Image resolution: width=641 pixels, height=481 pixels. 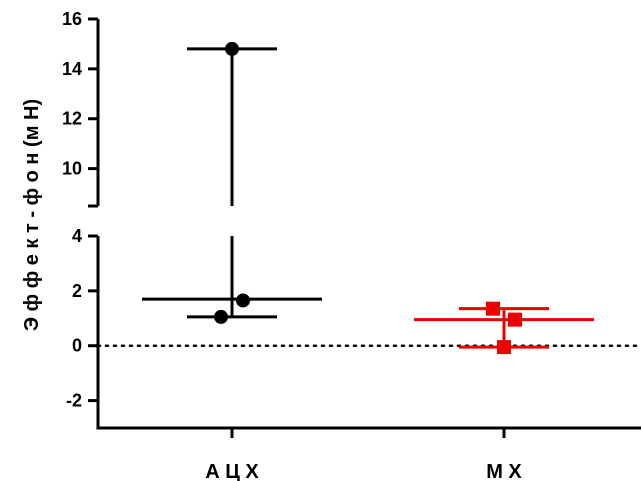 I want to click on y-upper-tick-label-3: 16, so click(x=72, y=19).